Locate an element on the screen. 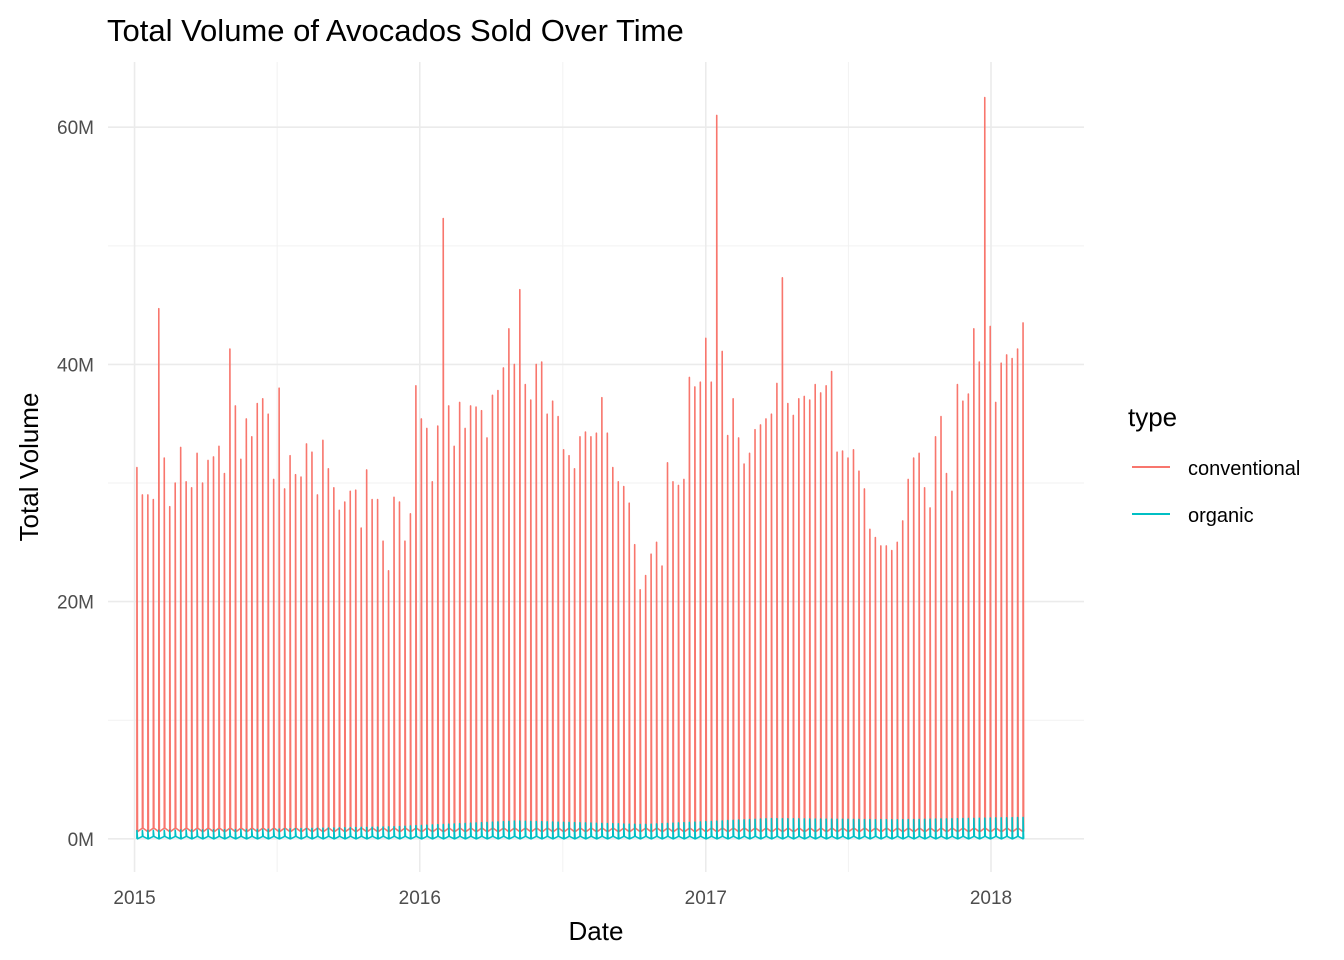  legend-label-conventional: conventional is located at coordinates (1244, 469).